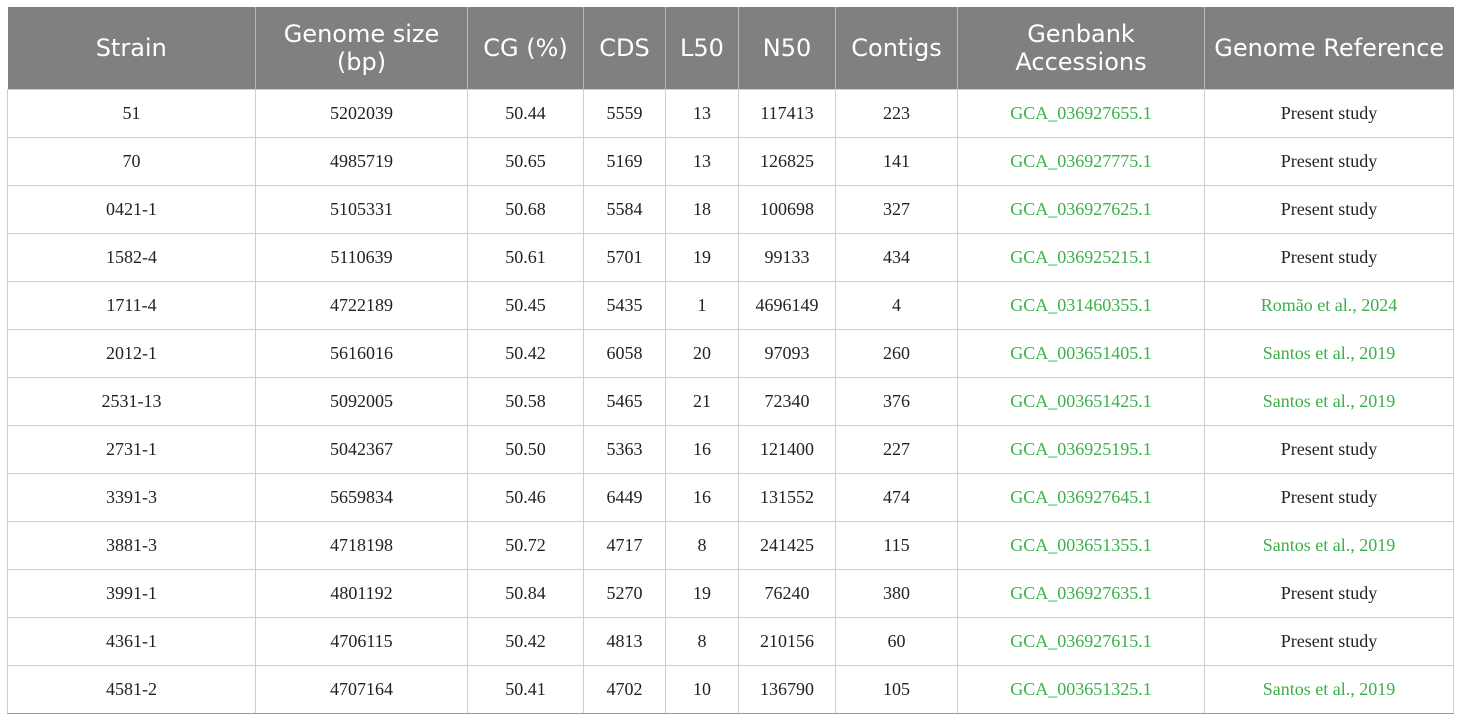 The width and height of the screenshot is (1460, 725). I want to click on l50-cell: 13, so click(702, 161).